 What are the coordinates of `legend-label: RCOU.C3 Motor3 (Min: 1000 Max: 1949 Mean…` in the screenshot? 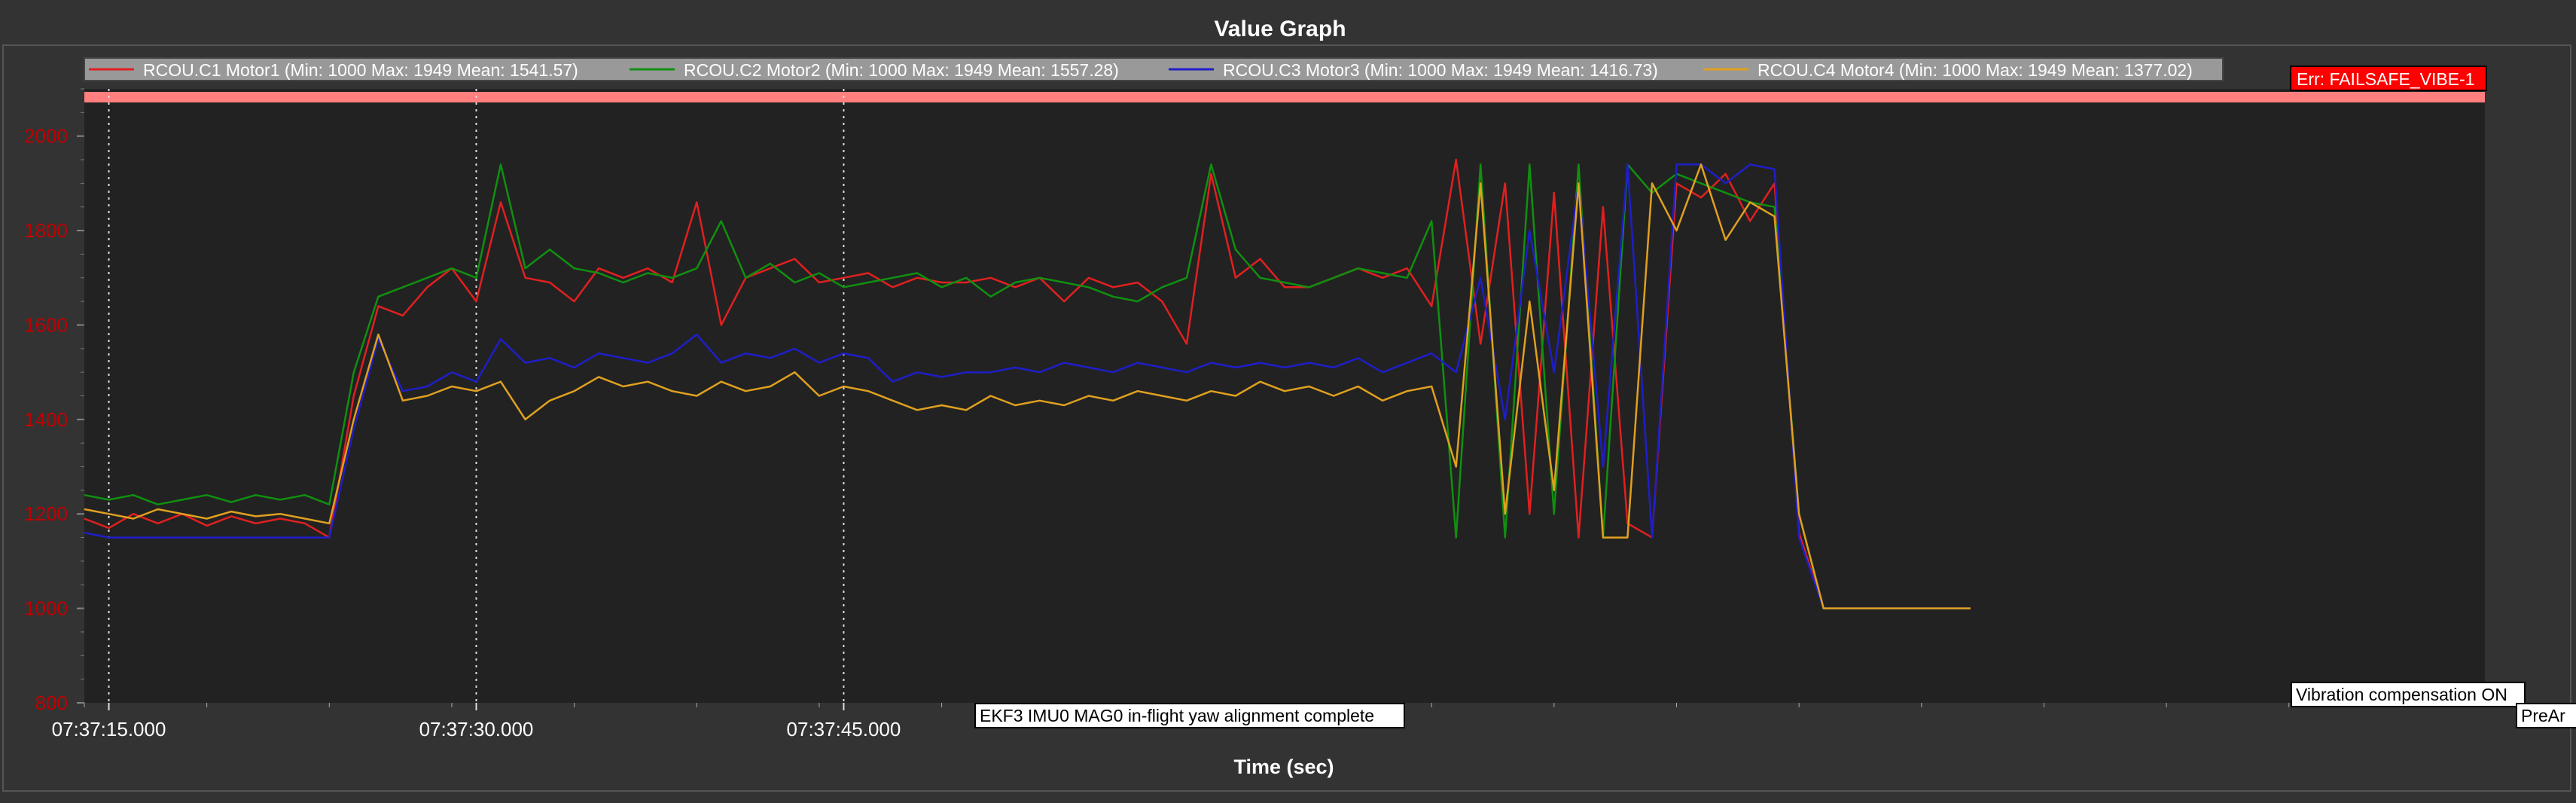 It's located at (1440, 70).